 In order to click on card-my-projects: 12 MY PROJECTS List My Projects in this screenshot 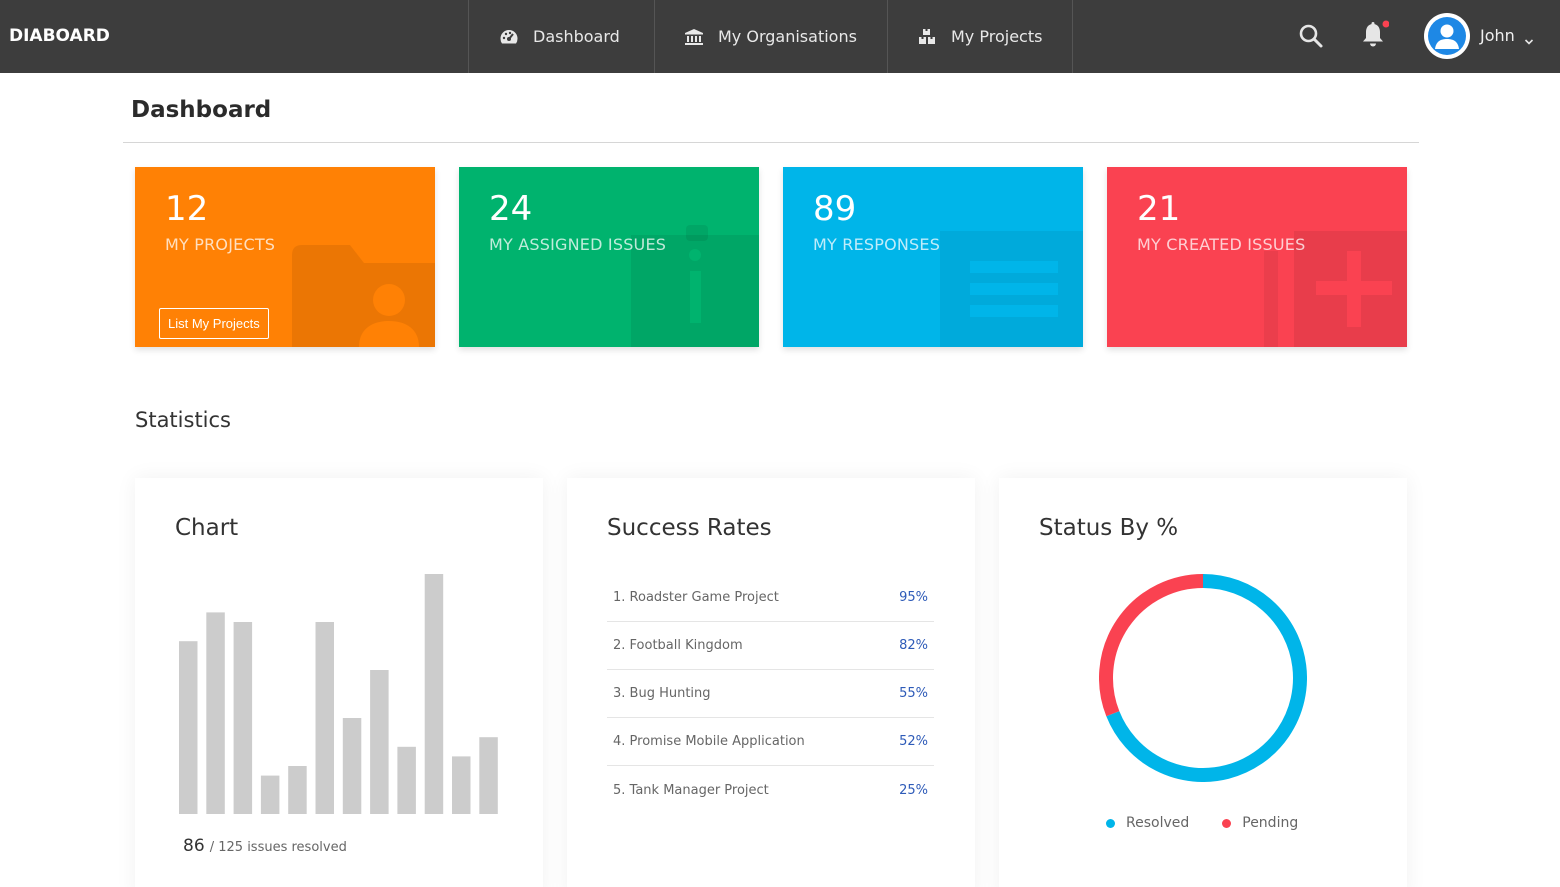, I will do `click(285, 257)`.